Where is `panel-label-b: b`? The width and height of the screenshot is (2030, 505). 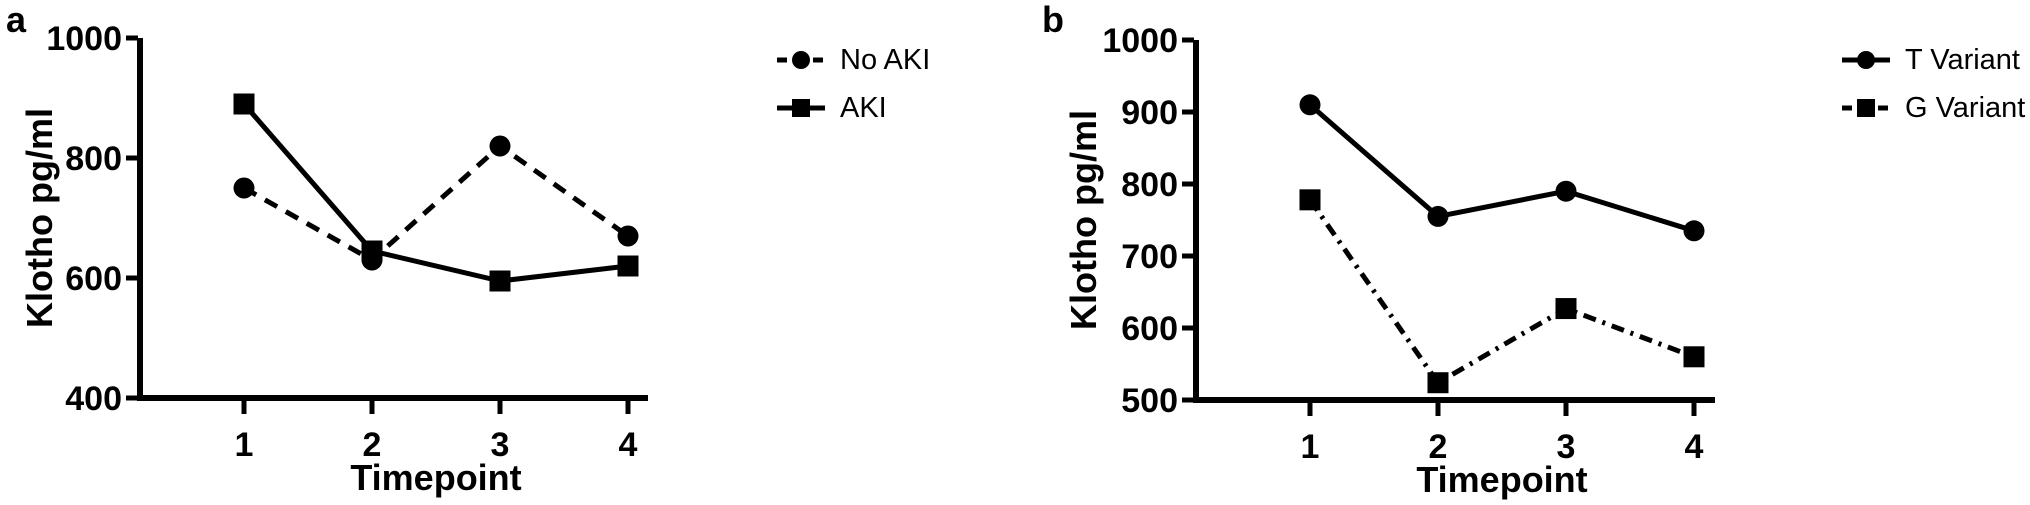
panel-label-b: b is located at coordinates (1053, 20).